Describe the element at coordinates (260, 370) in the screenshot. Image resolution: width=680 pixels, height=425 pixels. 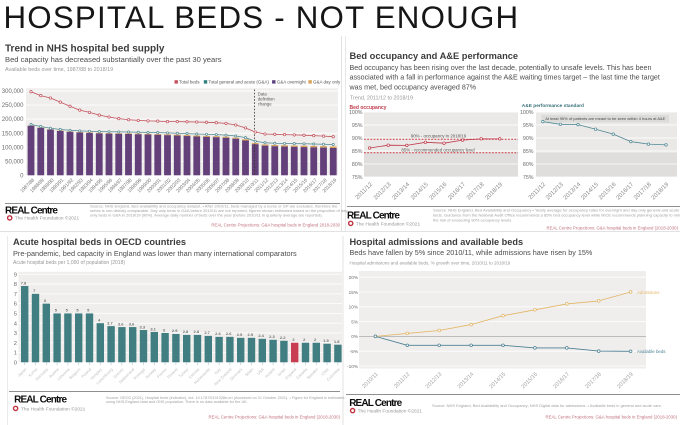
I see `svg-text: USA` at that location.